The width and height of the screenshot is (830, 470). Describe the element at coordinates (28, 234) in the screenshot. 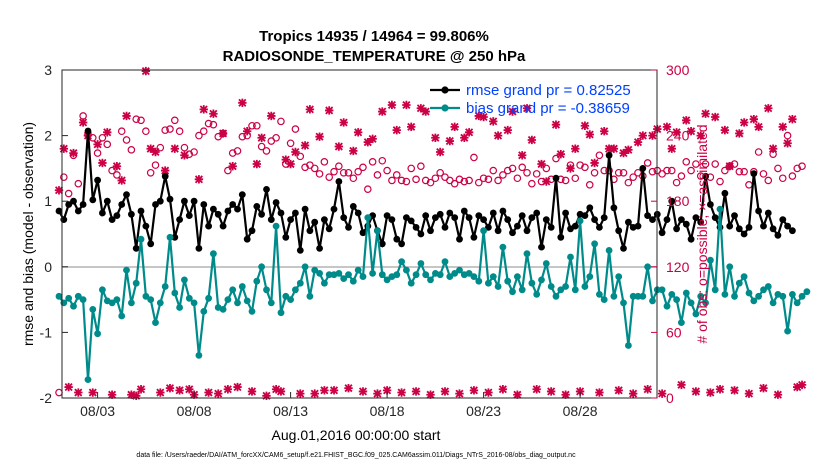

I see `y-axis-label-left: rmse and bias (model - observation)` at that location.